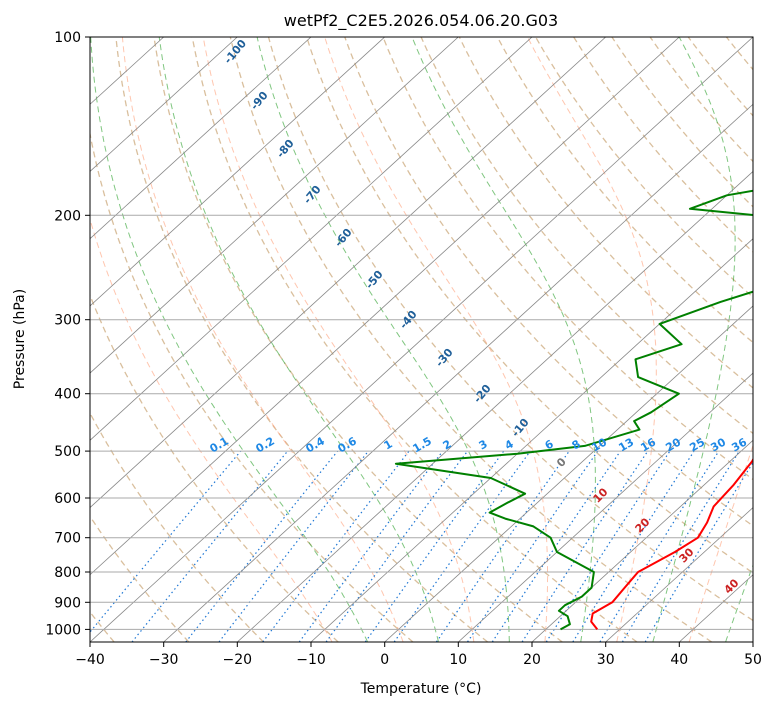  Describe the element at coordinates (238, 660) in the screenshot. I see `x-tick-label: −20` at that location.